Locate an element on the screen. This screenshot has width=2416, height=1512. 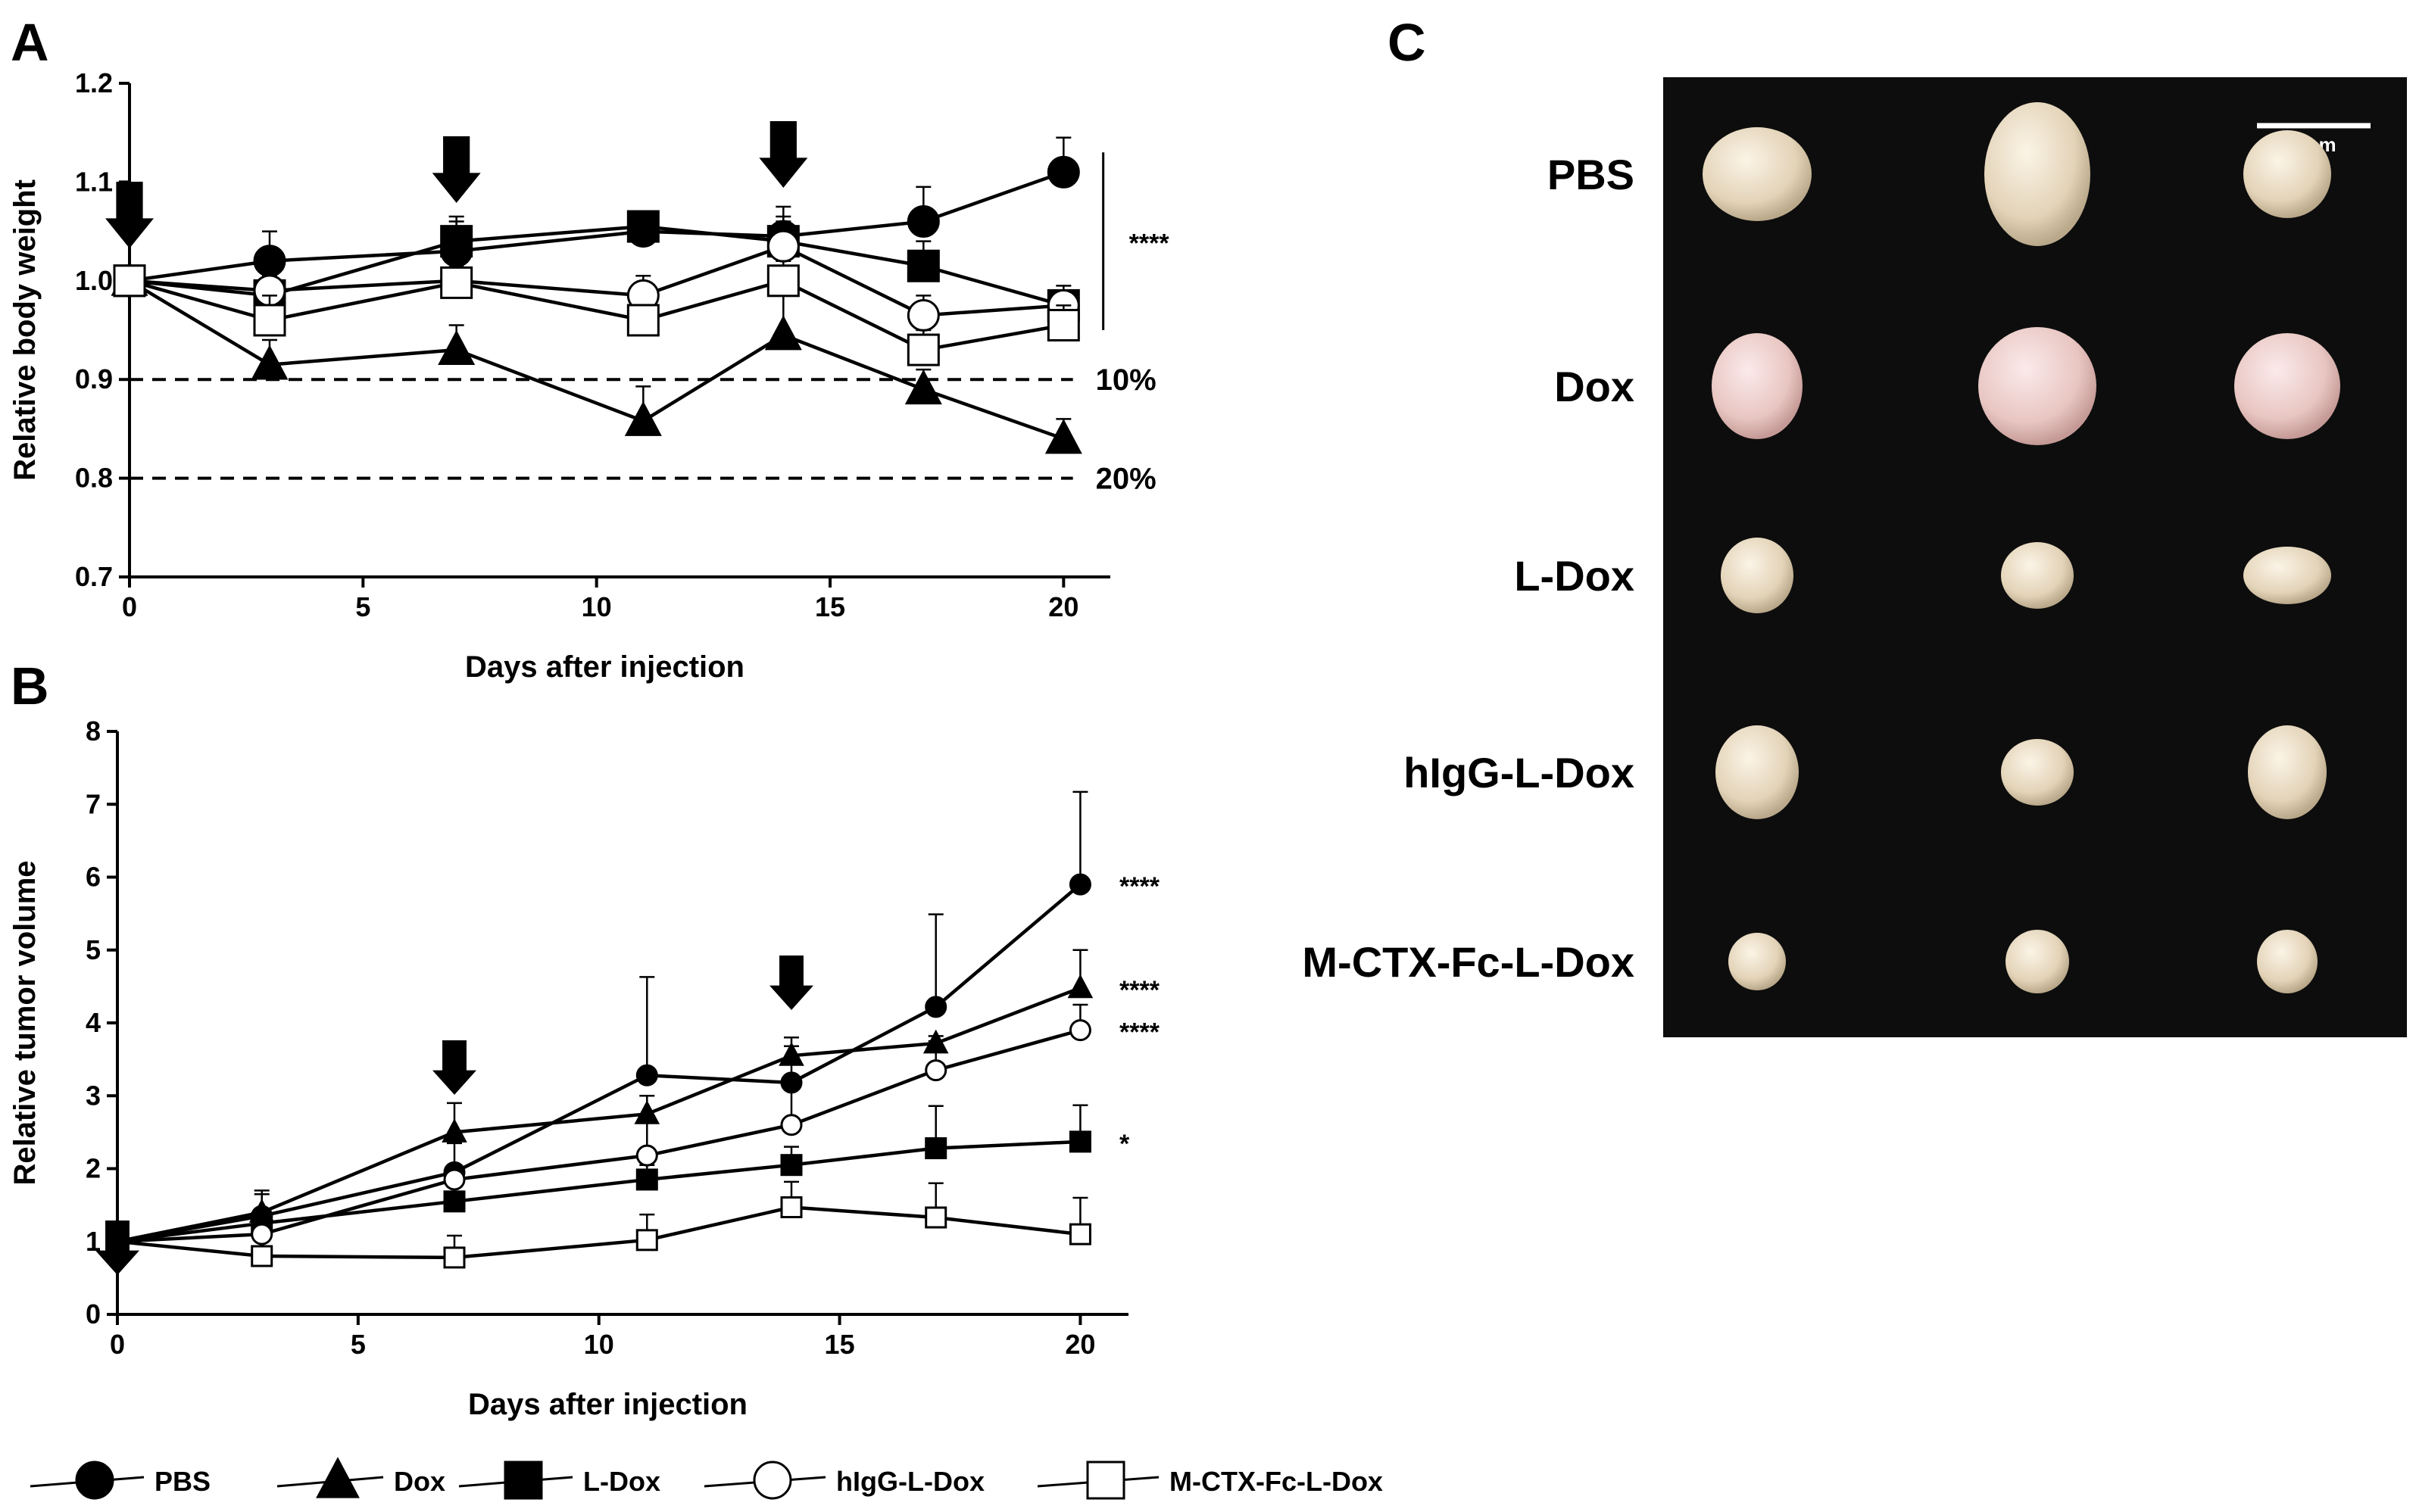
y-axis-label: Relative tumor volume is located at coordinates (25, 1022).